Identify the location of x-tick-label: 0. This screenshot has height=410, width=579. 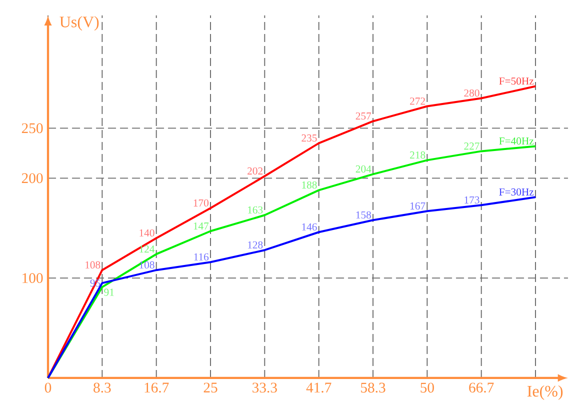
(48, 387).